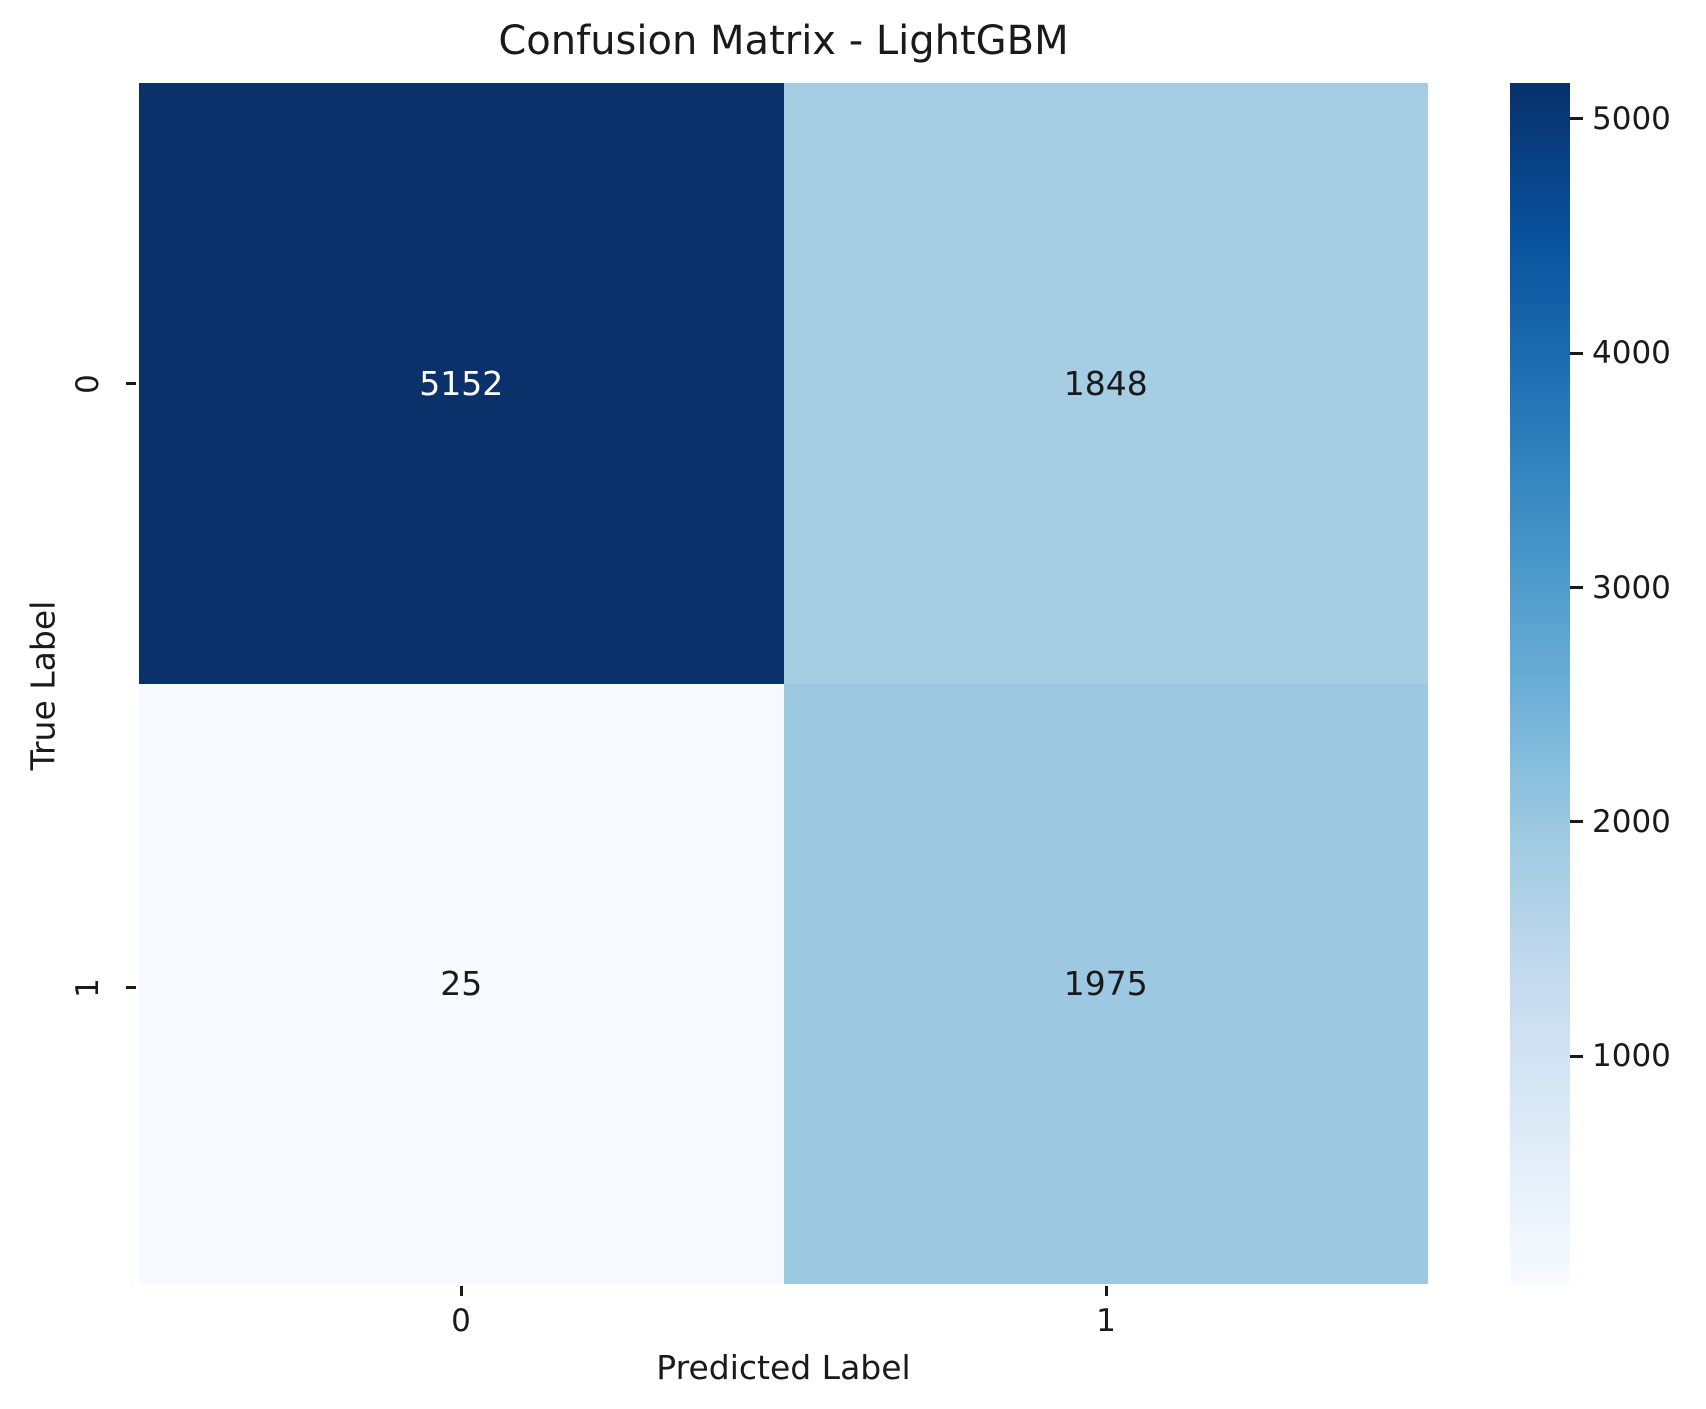 The image size is (1706, 1409). I want to click on x-tick-label-1: 1, so click(1106, 1321).